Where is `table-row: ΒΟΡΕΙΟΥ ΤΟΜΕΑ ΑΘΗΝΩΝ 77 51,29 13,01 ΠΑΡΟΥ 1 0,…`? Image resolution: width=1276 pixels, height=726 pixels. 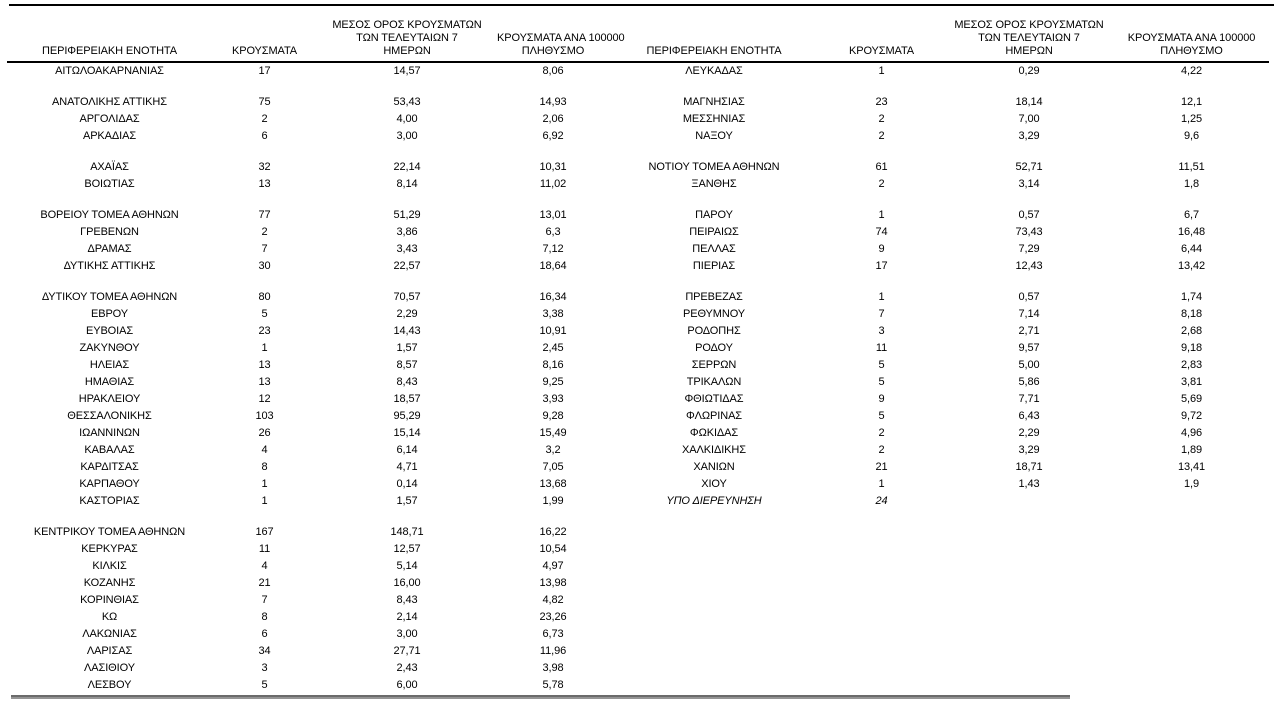 table-row: ΒΟΡΕΙΟΥ ΤΟΜΕΑ ΑΘΗΝΩΝ 77 51,29 13,01 ΠΑΡΟΥ 1 0,… is located at coordinates (638, 215).